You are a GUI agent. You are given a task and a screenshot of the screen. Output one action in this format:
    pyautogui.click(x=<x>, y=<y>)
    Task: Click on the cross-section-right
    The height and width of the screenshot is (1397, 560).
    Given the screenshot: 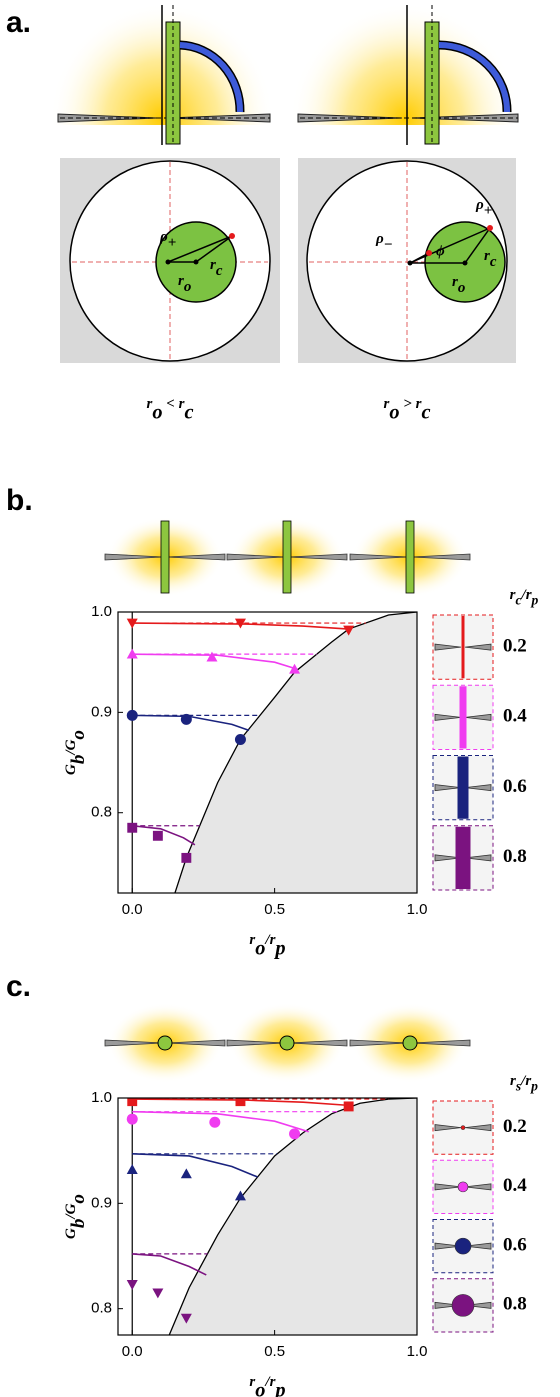 What is the action you would take?
    pyautogui.click(x=407, y=260)
    